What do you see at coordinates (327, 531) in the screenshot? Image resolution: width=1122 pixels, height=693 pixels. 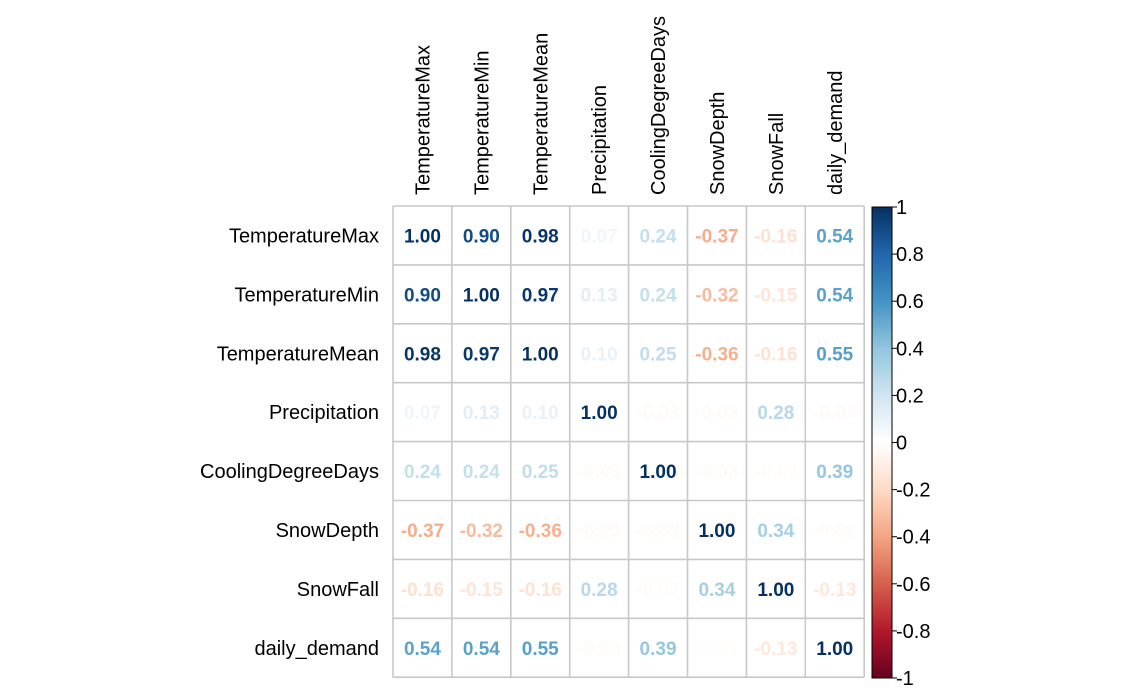 I see `row-label: SnowDepth` at bounding box center [327, 531].